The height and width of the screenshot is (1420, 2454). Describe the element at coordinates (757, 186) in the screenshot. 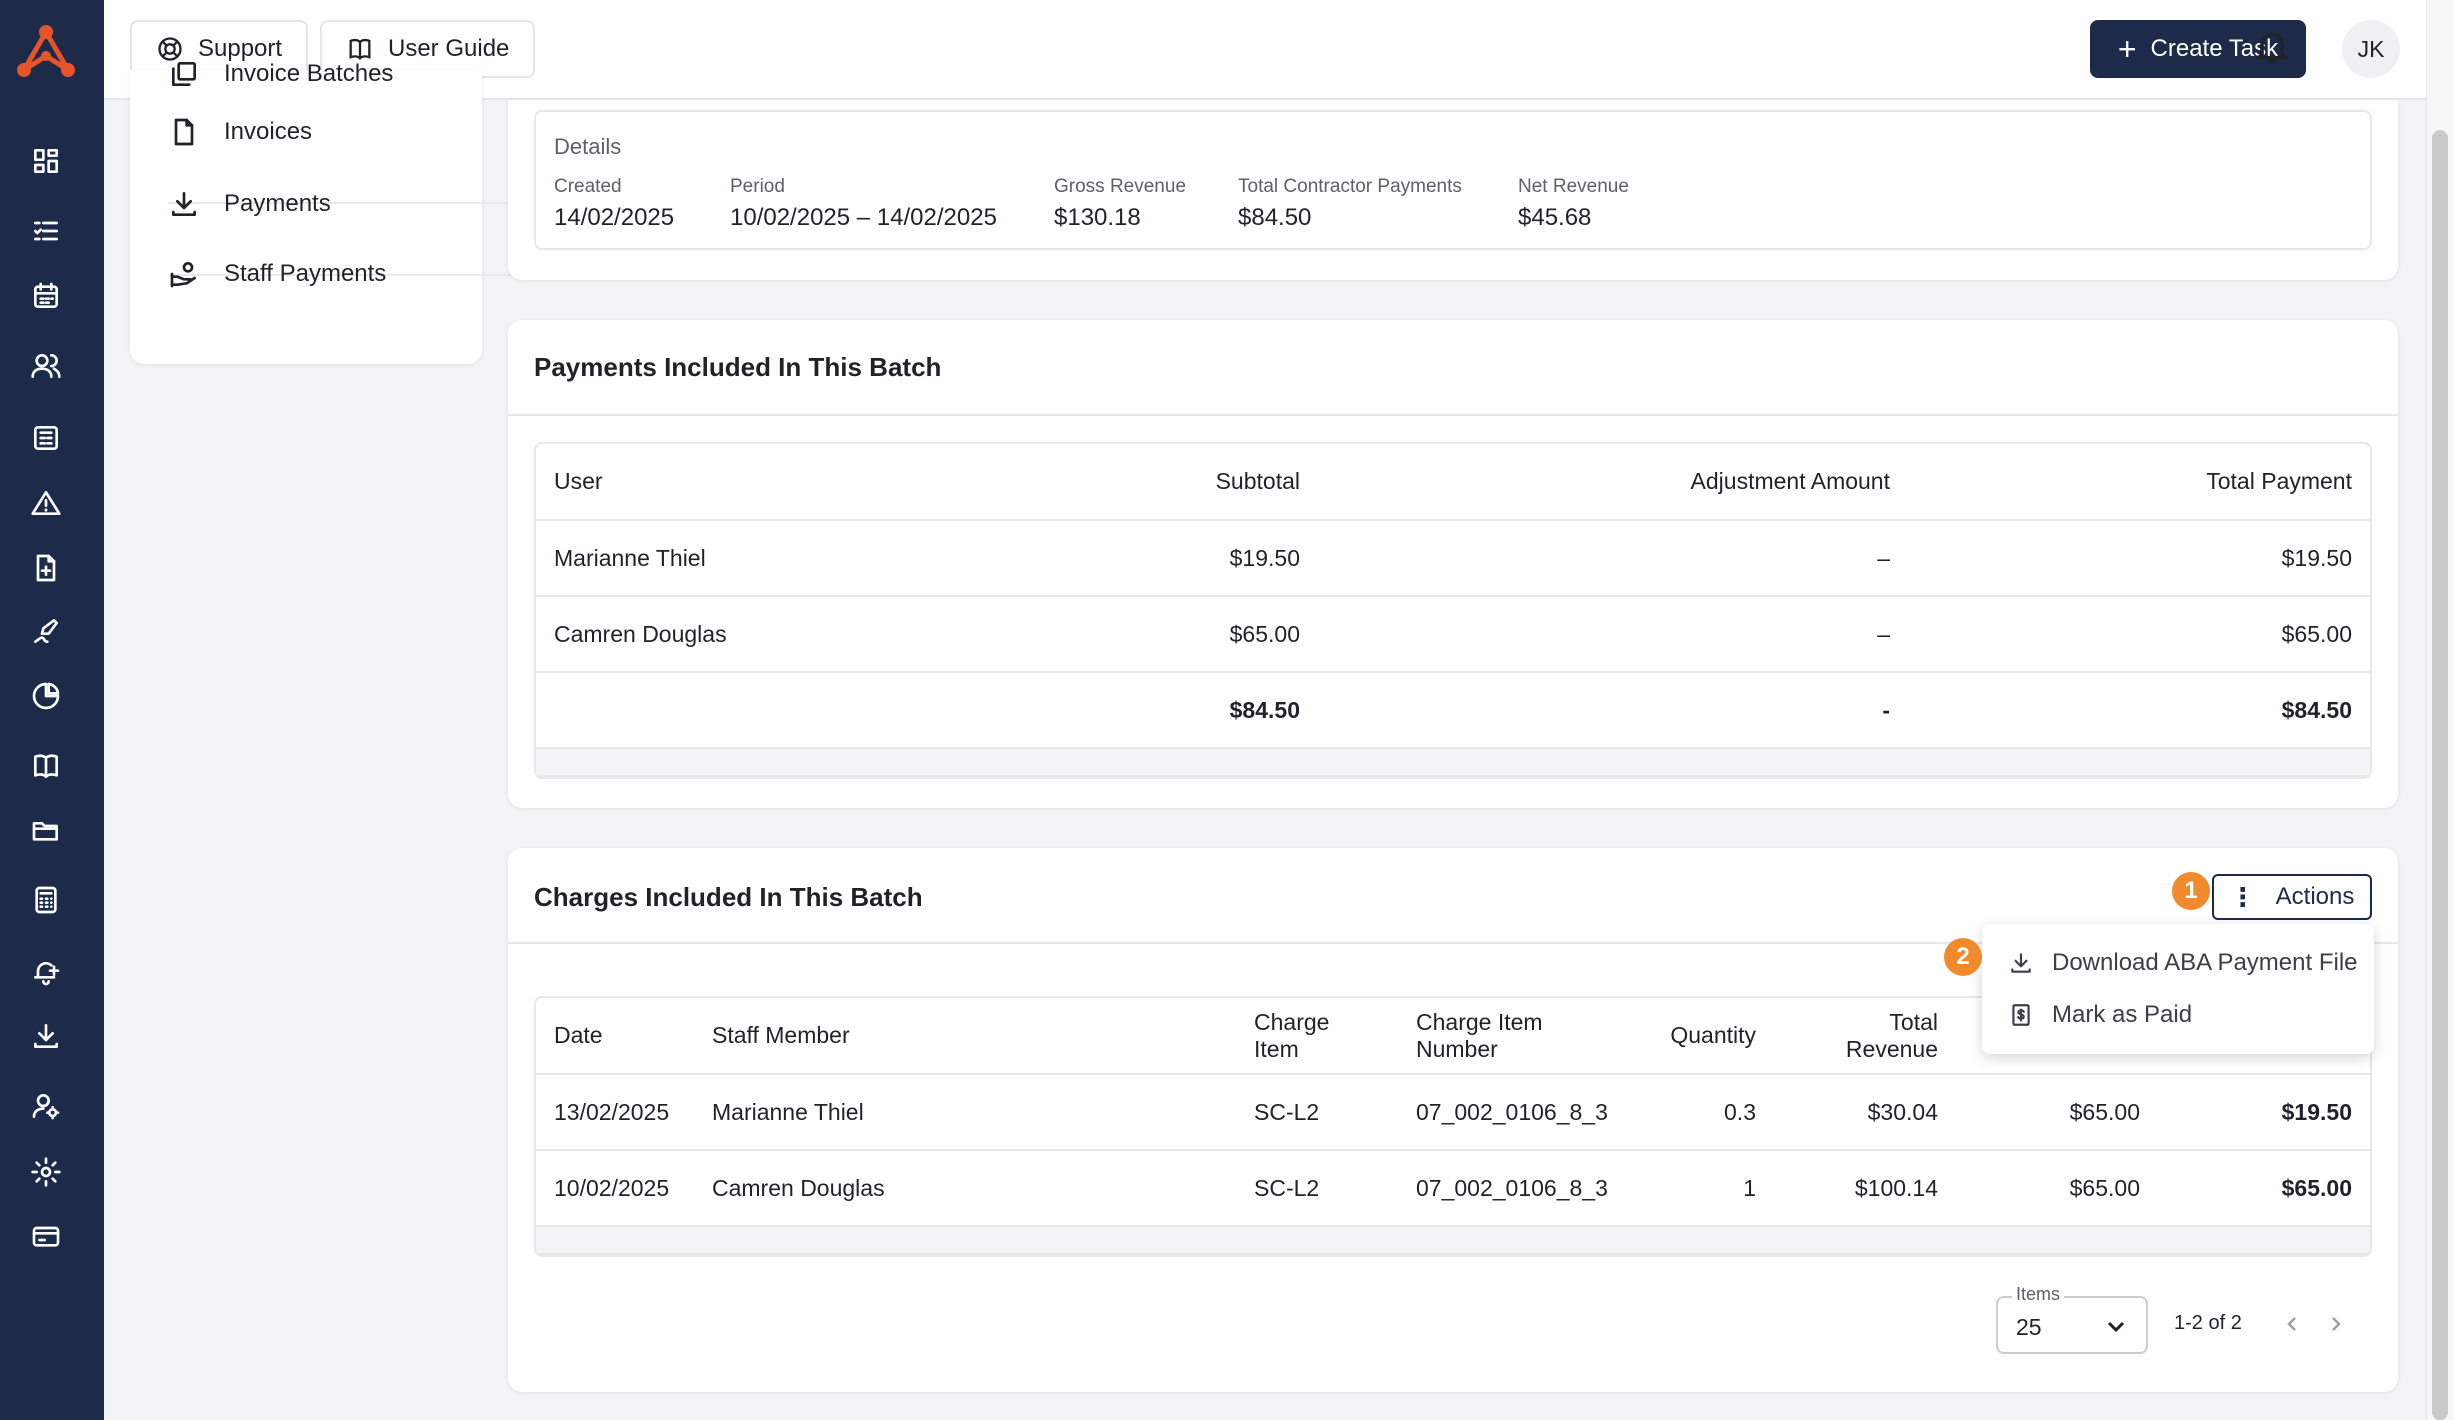

I see `period-label: Period` at that location.